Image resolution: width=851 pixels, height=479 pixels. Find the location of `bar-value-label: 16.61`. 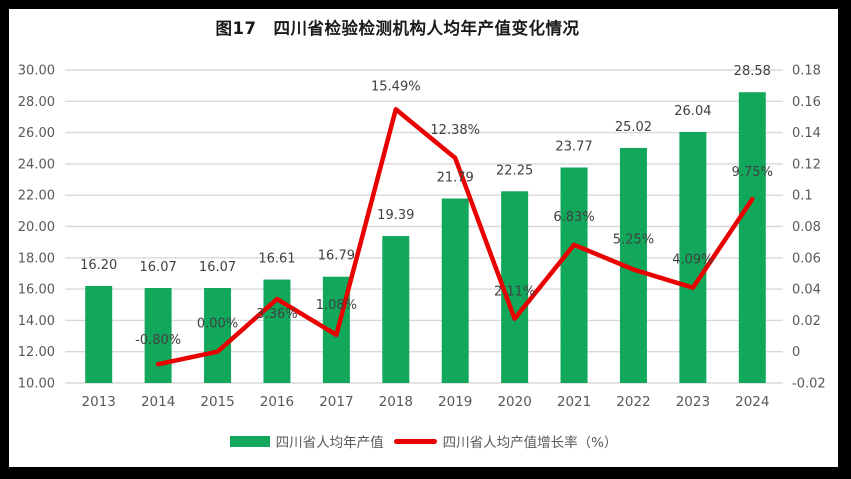

bar-value-label: 16.61 is located at coordinates (276, 259).